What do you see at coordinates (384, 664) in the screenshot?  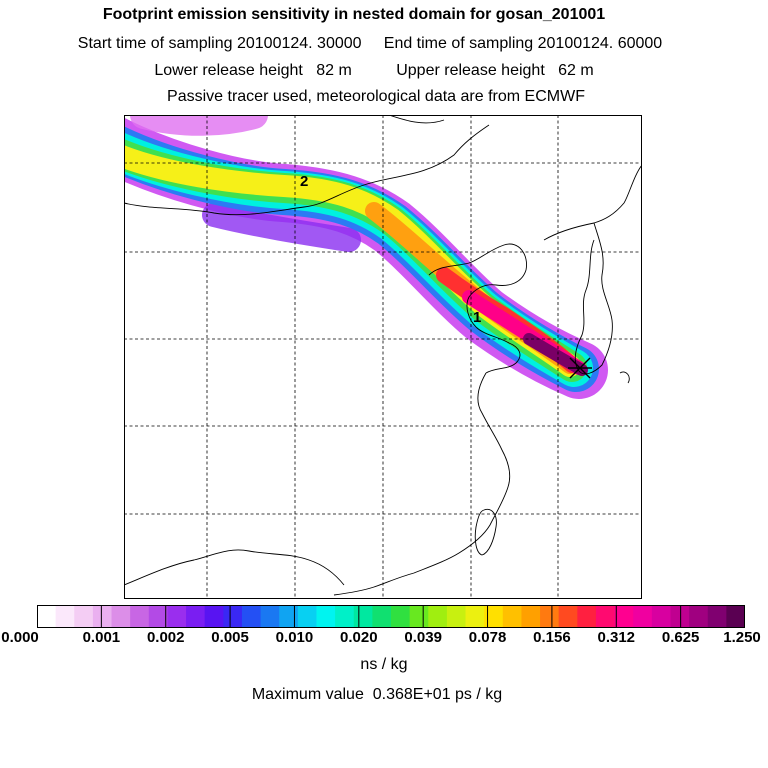 I see `colorbar-units: ns / kg` at bounding box center [384, 664].